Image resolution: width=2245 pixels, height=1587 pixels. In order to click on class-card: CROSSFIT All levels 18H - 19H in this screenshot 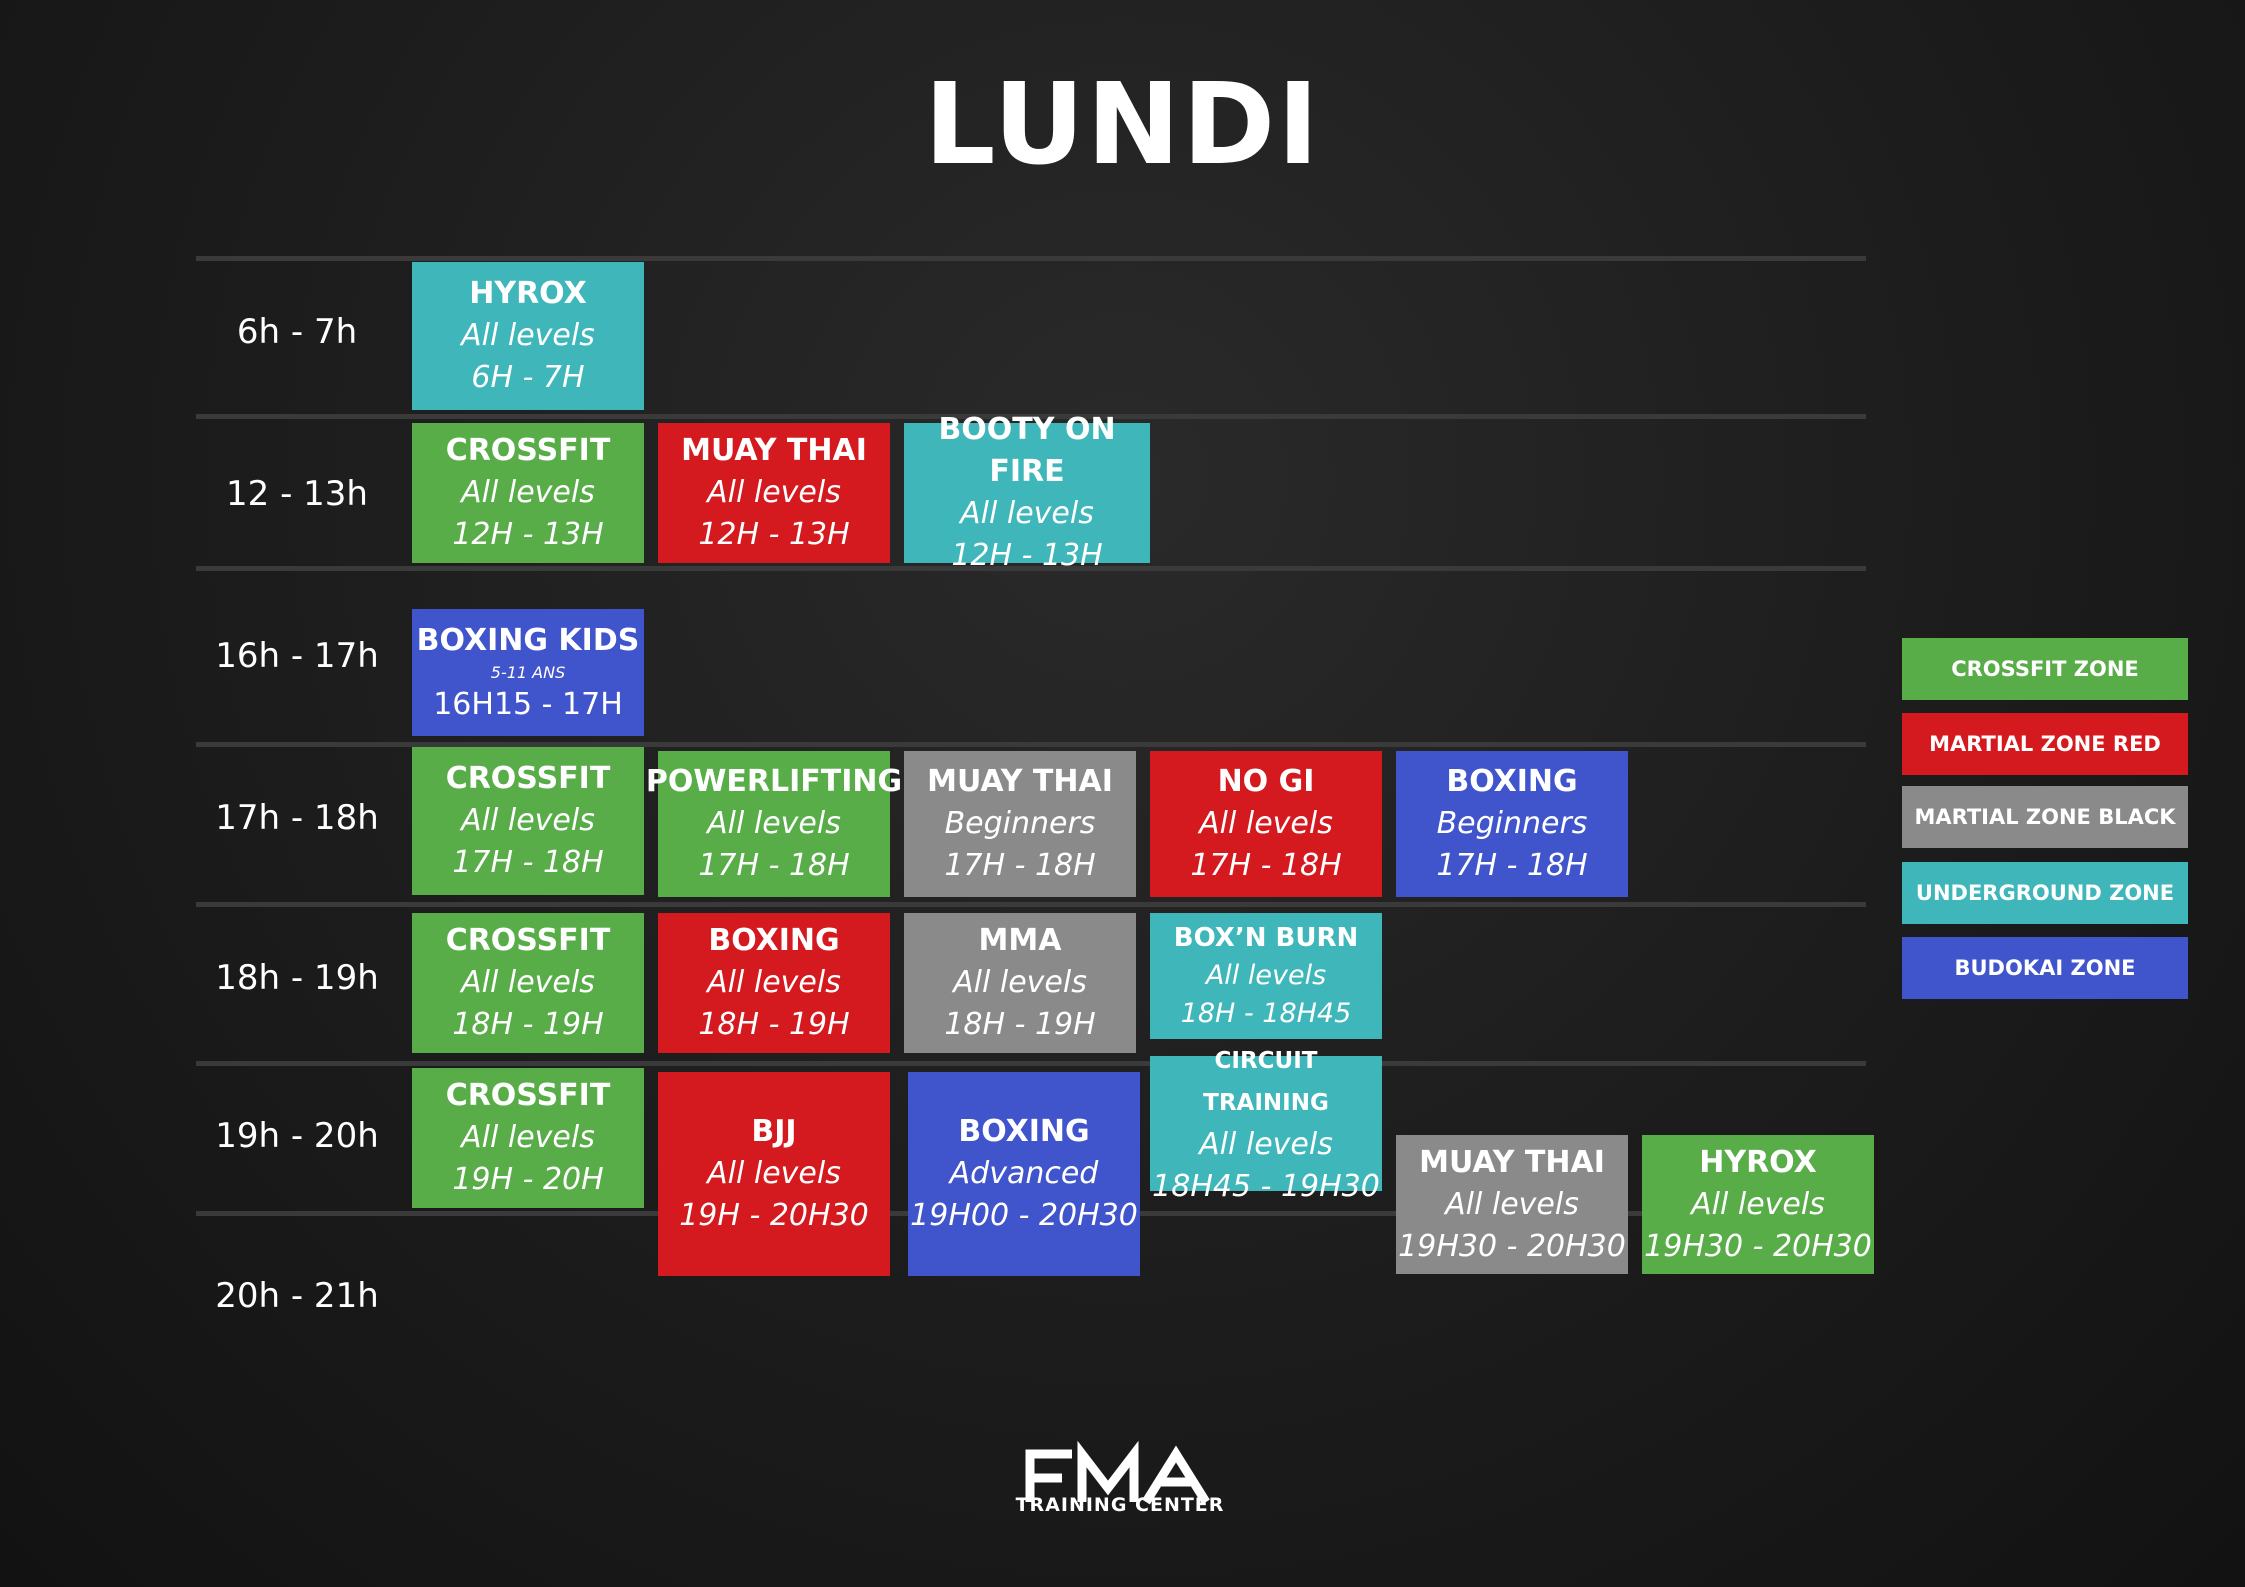, I will do `click(528, 983)`.